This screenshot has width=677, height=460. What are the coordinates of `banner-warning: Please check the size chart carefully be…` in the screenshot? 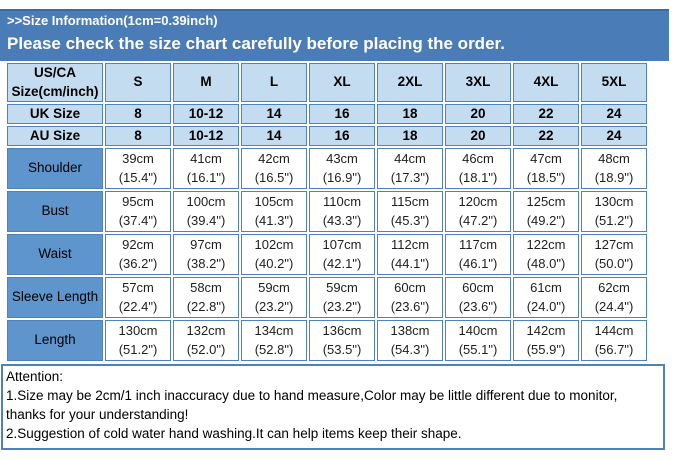 It's located at (256, 43).